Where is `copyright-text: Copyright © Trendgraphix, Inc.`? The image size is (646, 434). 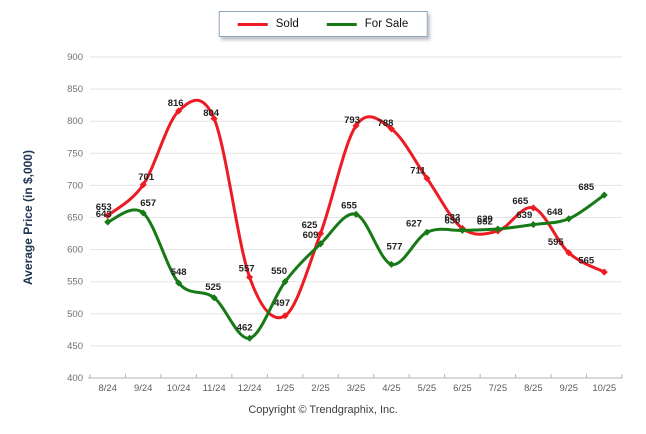
copyright-text: Copyright © Trendgraphix, Inc. is located at coordinates (323, 410).